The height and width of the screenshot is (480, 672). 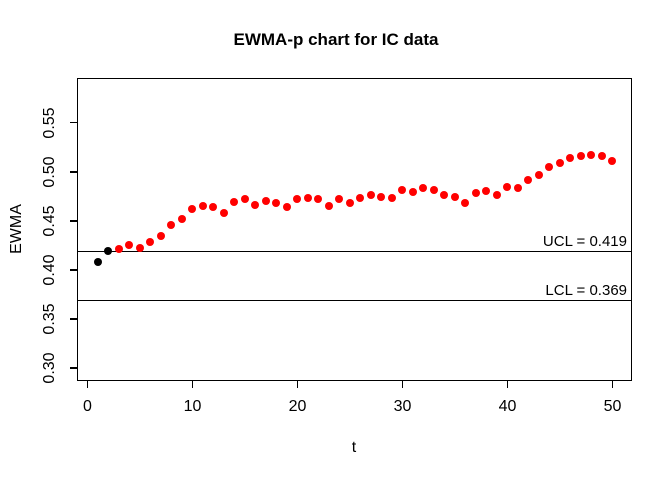 I want to click on y-axis-label: EWMA, so click(x=16, y=229).